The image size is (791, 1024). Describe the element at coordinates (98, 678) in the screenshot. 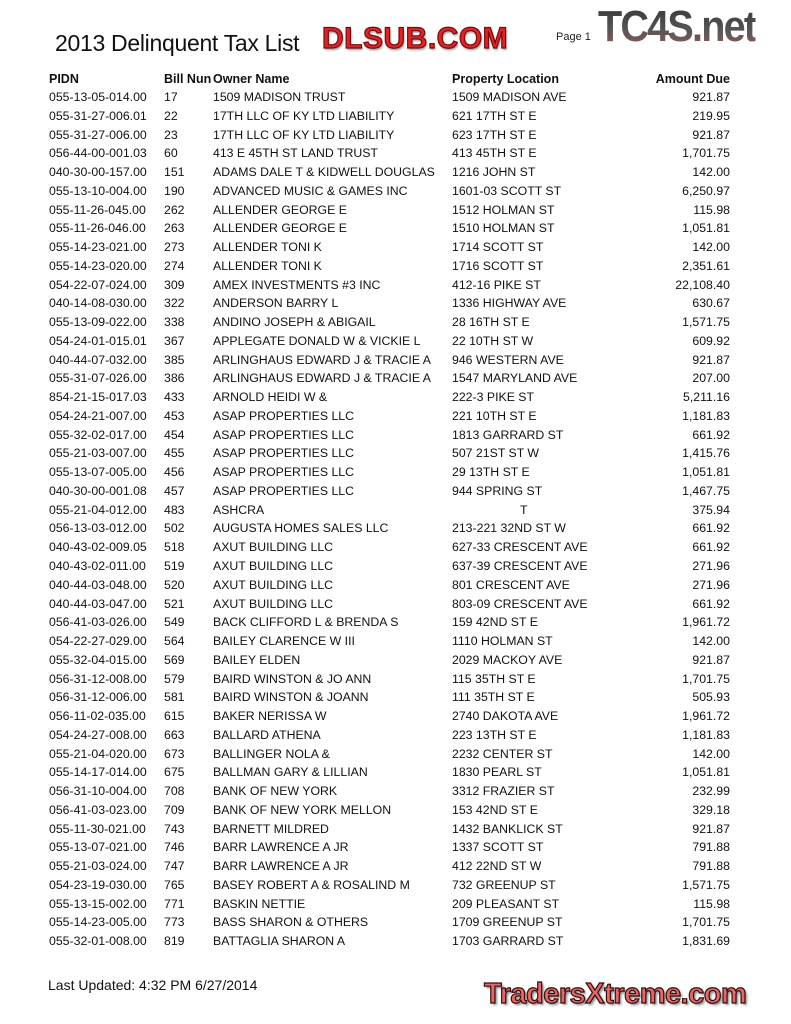

I see `pidn-cell: 056-31-12-008.00` at that location.